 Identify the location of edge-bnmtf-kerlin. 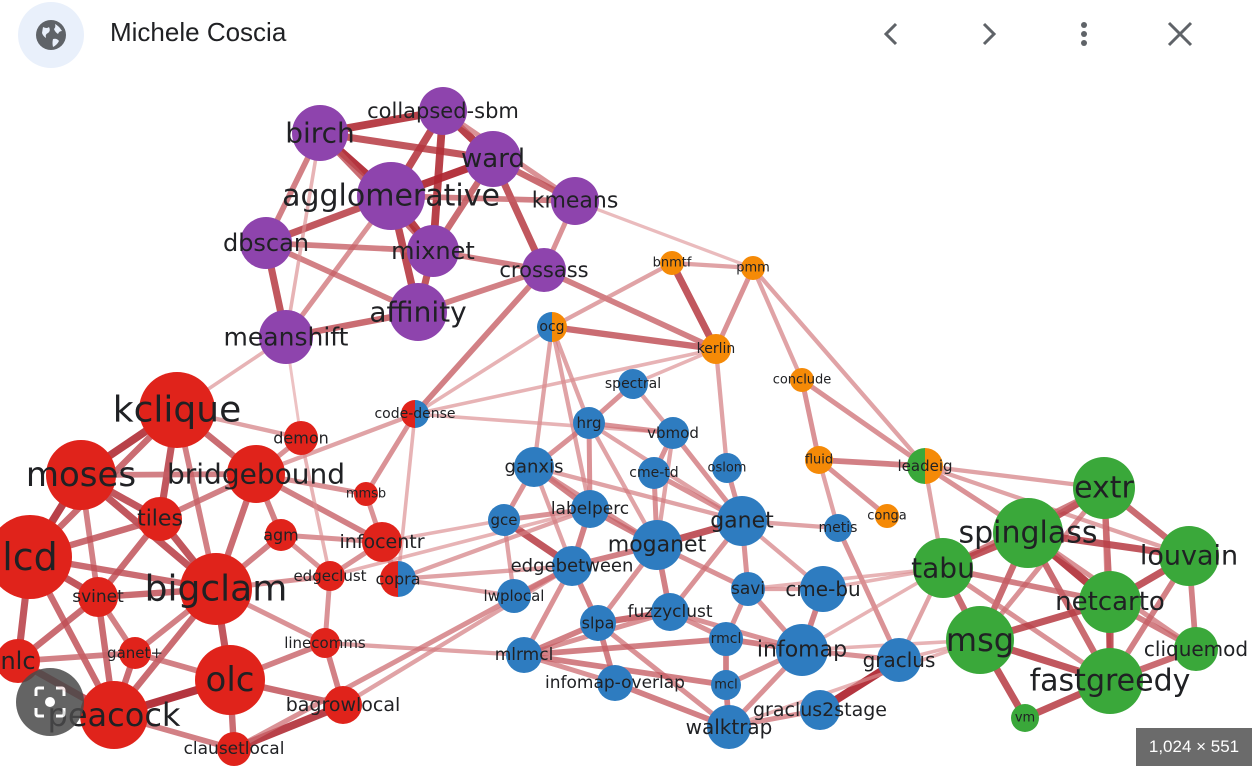
(694, 306).